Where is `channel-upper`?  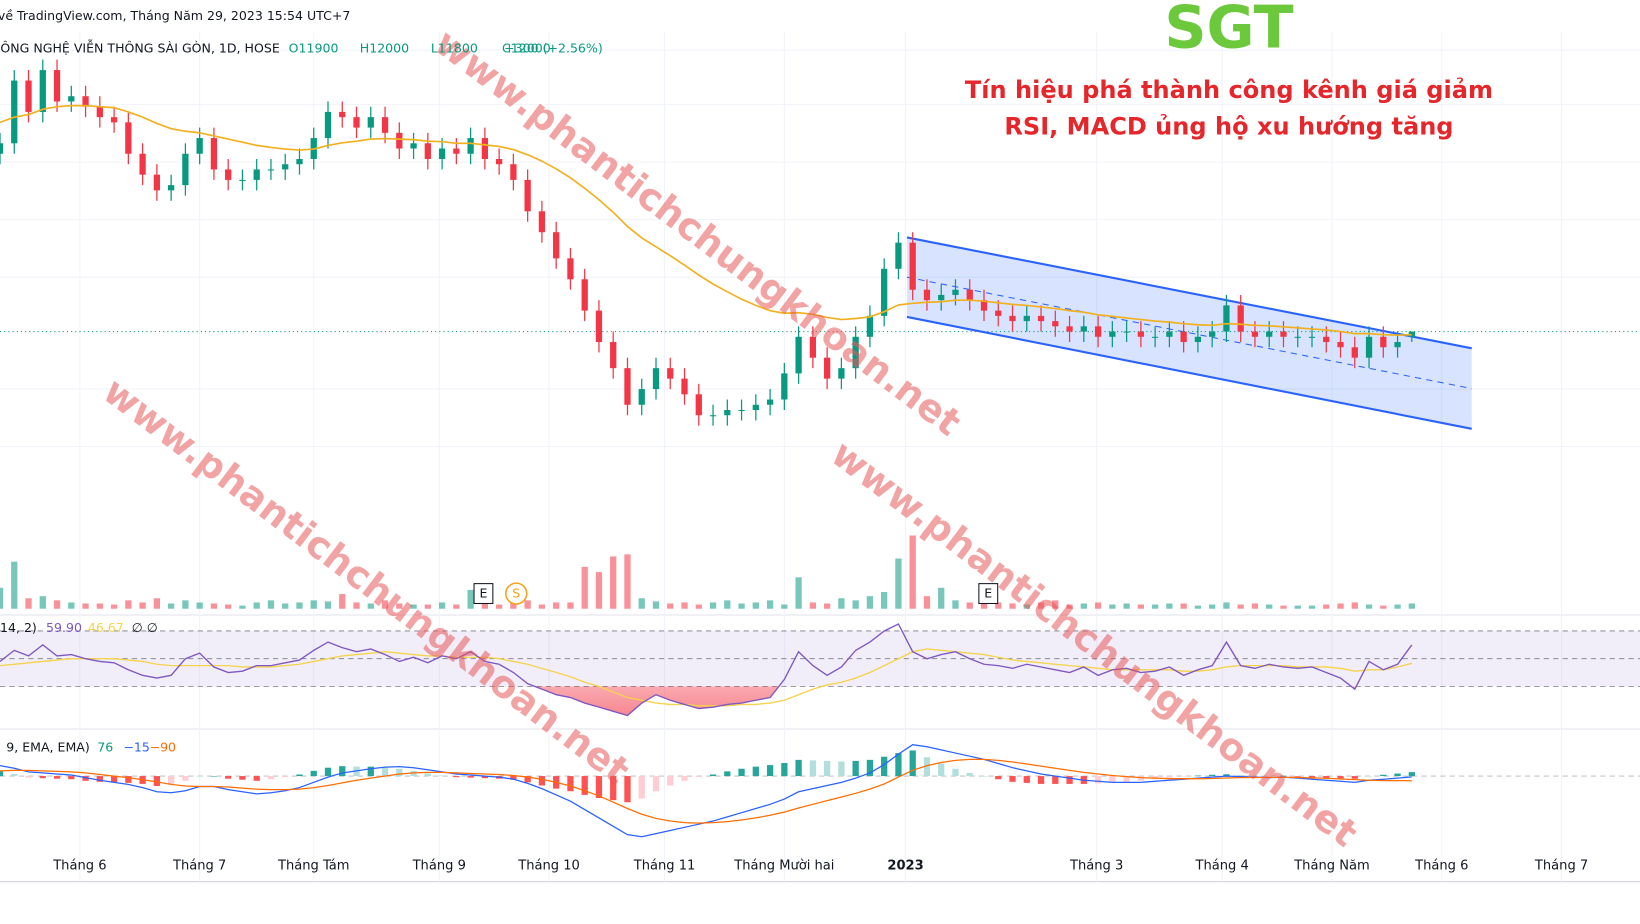
channel-upper is located at coordinates (1189, 293).